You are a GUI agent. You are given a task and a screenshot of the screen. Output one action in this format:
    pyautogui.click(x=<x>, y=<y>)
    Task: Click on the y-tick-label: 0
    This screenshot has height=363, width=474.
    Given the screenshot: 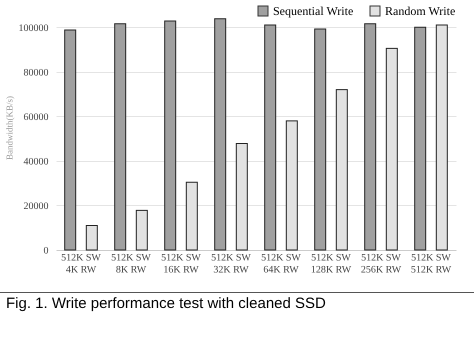 What is the action you would take?
    pyautogui.click(x=46, y=251)
    